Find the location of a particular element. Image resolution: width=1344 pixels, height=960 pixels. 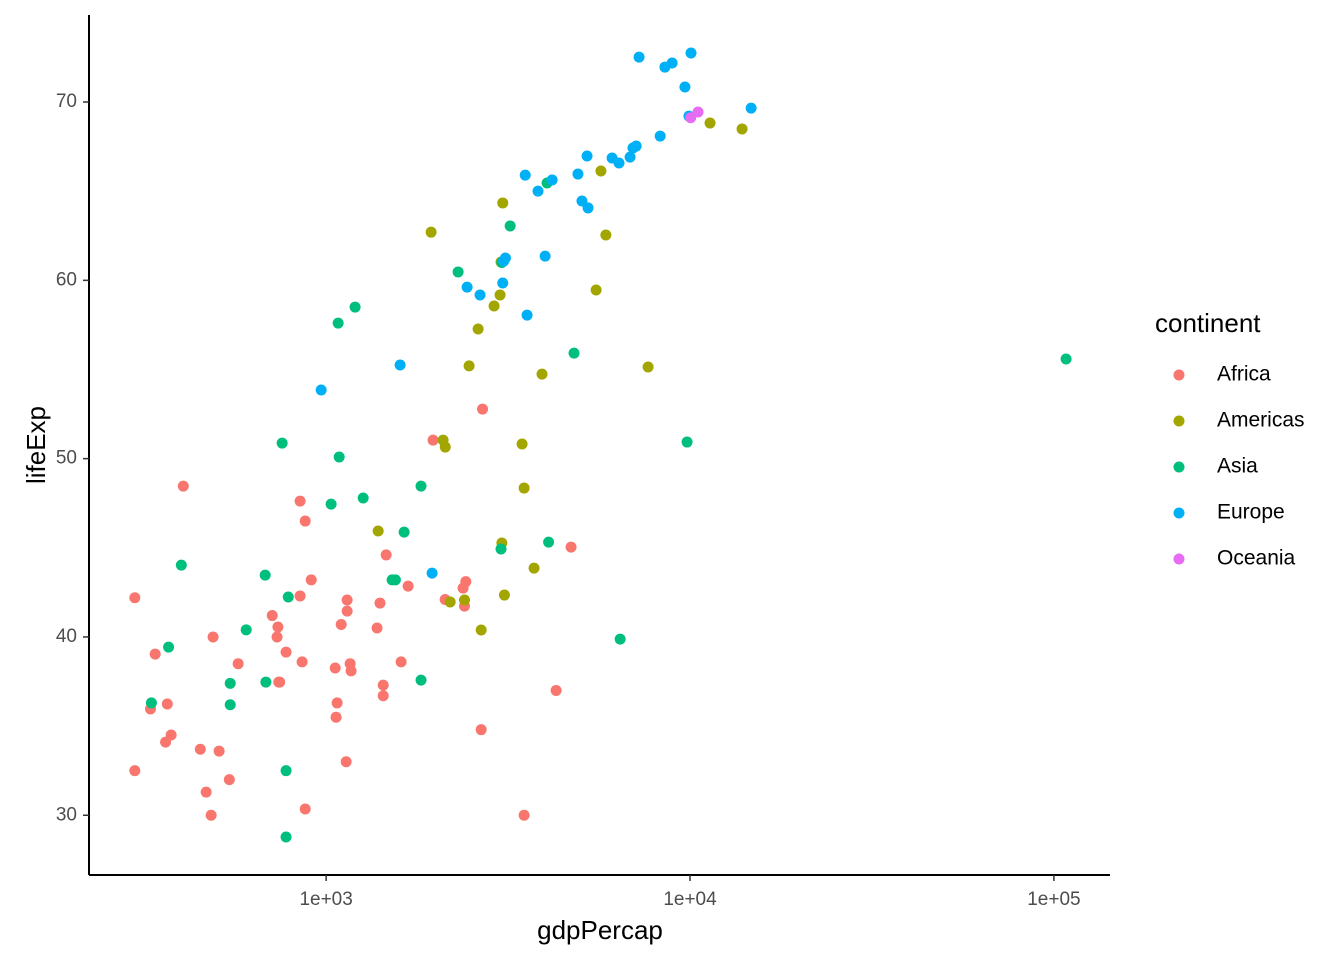

legend-label: Asia is located at coordinates (1237, 466).